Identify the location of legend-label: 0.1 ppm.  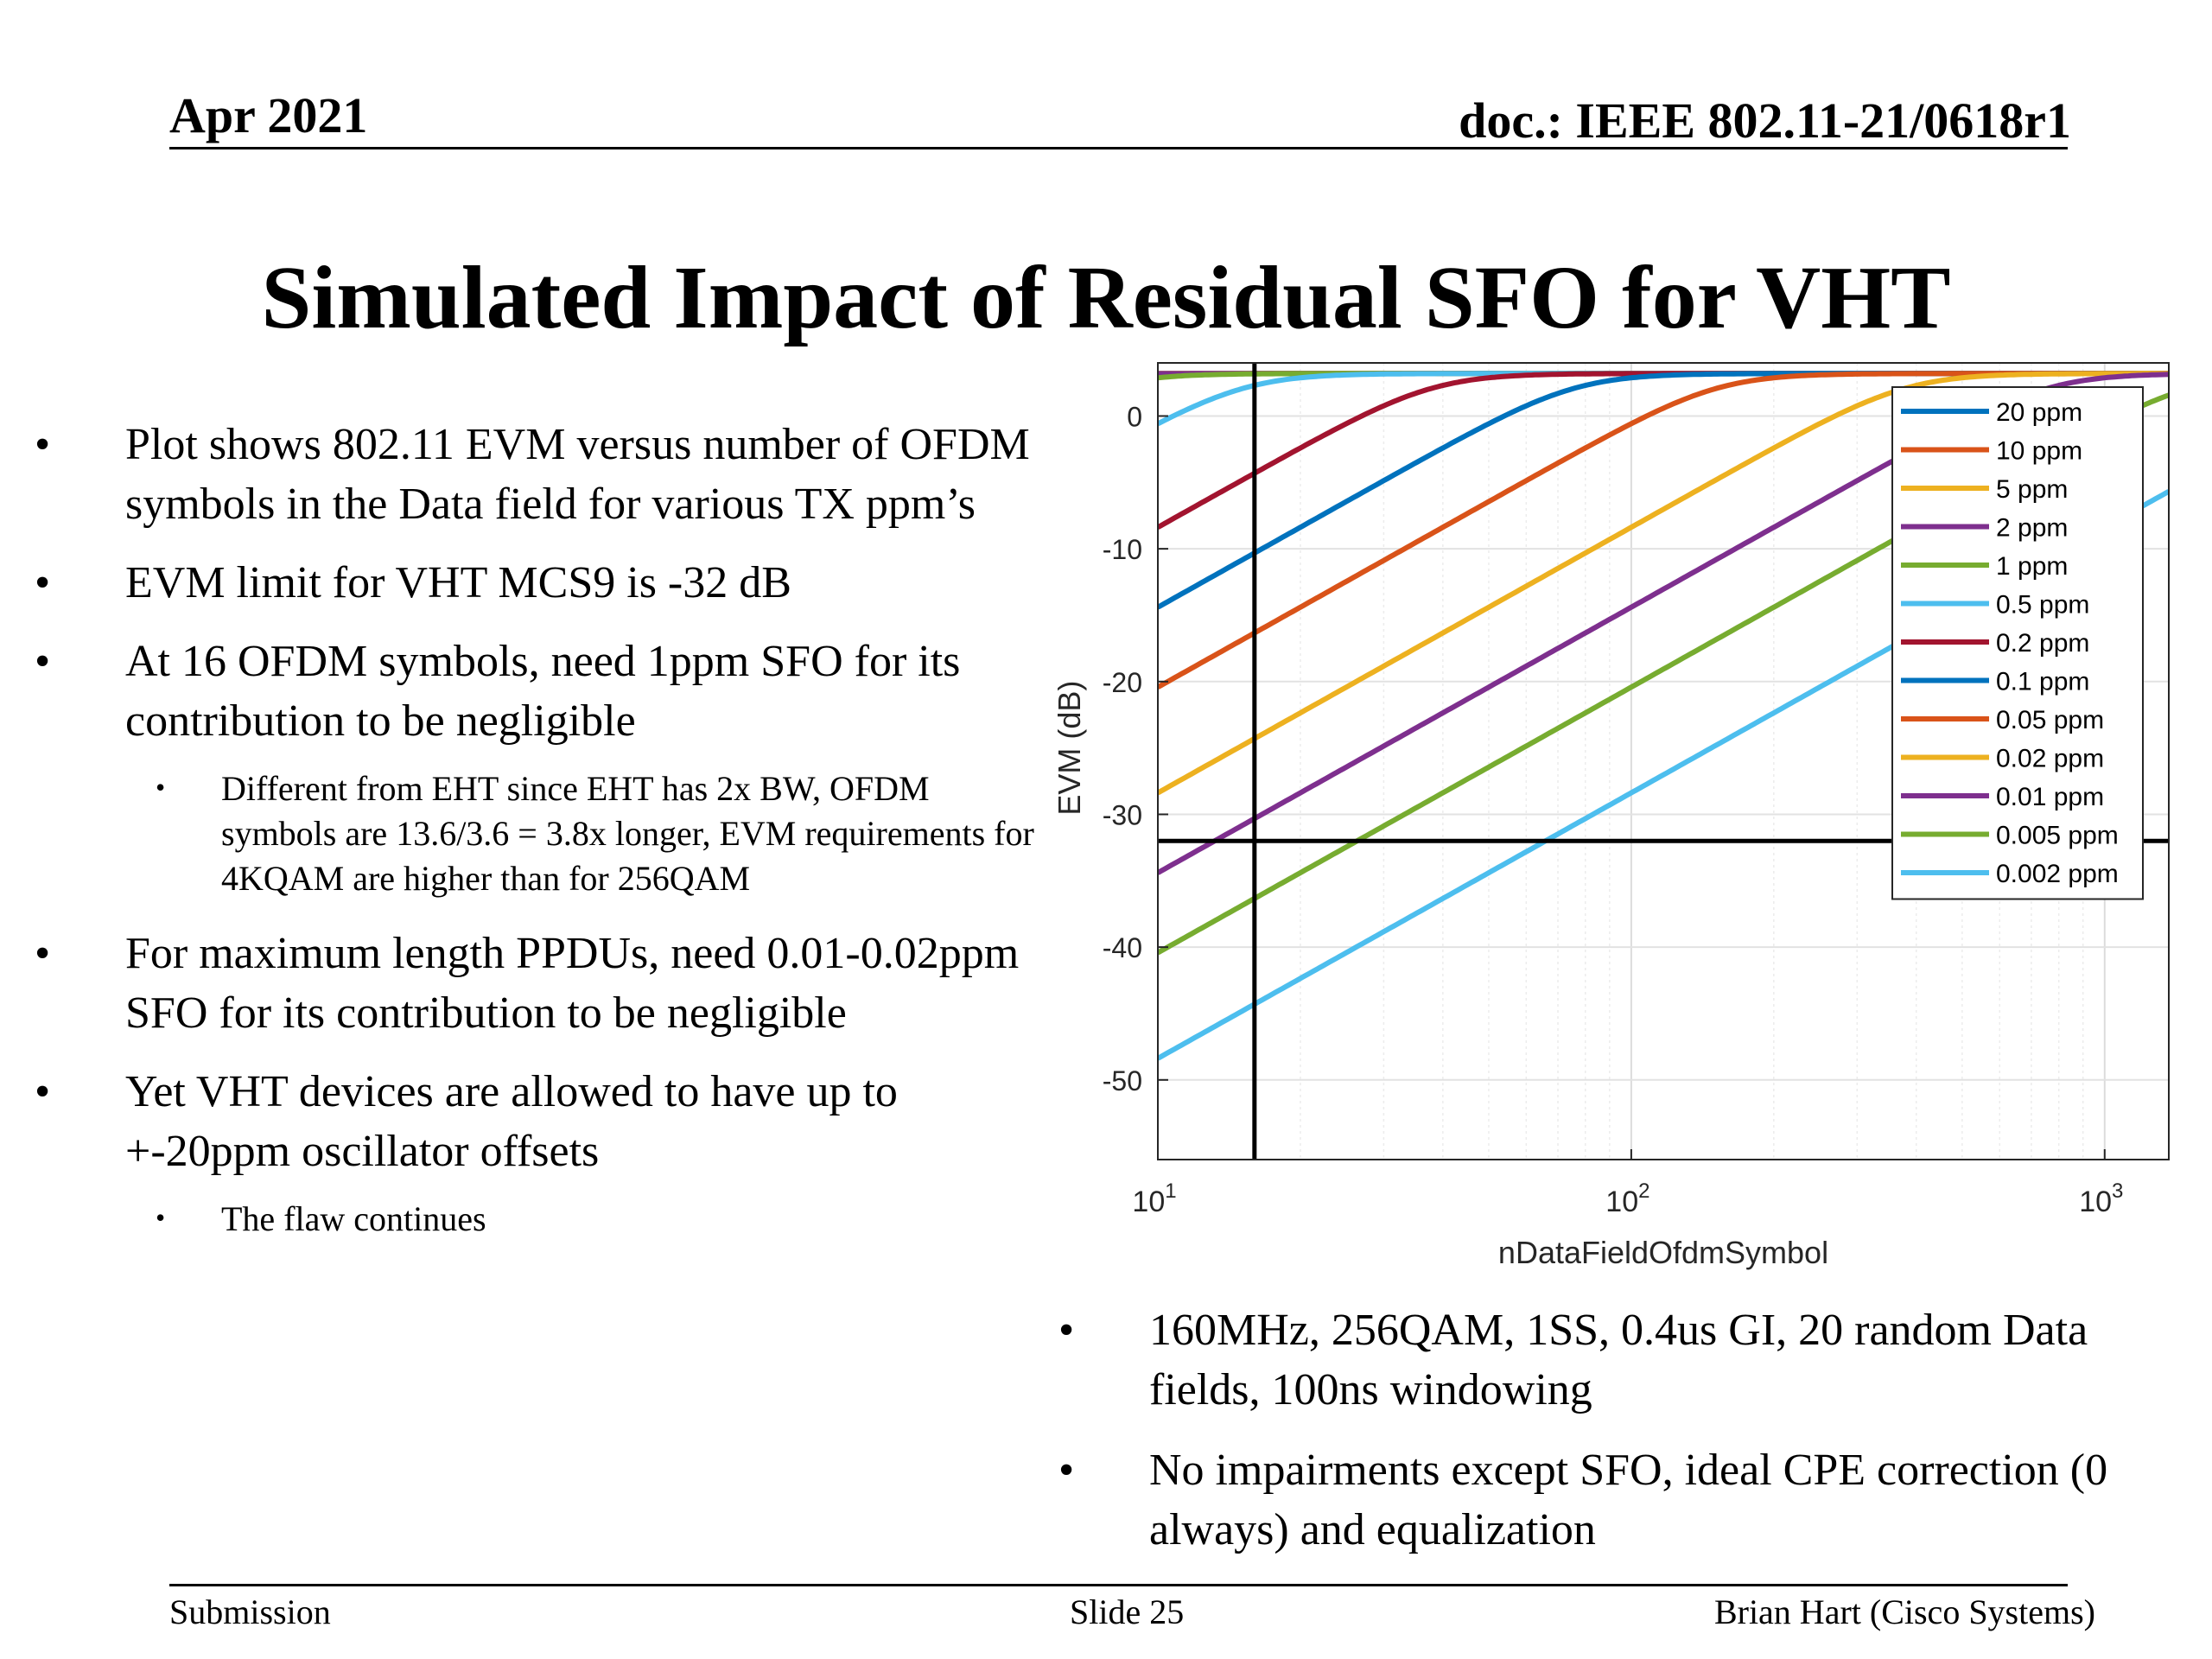
(2043, 682).